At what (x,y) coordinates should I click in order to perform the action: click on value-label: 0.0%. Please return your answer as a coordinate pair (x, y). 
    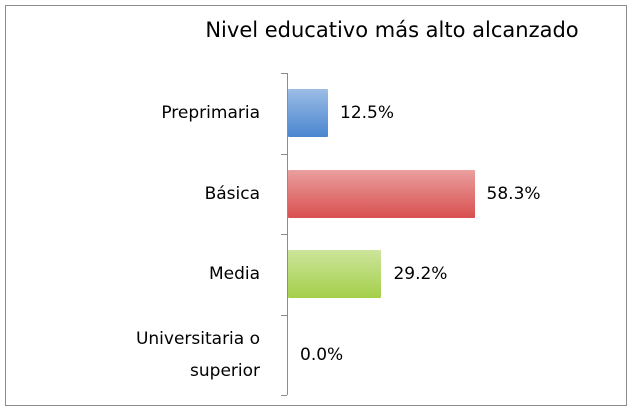
    Looking at the image, I should click on (322, 354).